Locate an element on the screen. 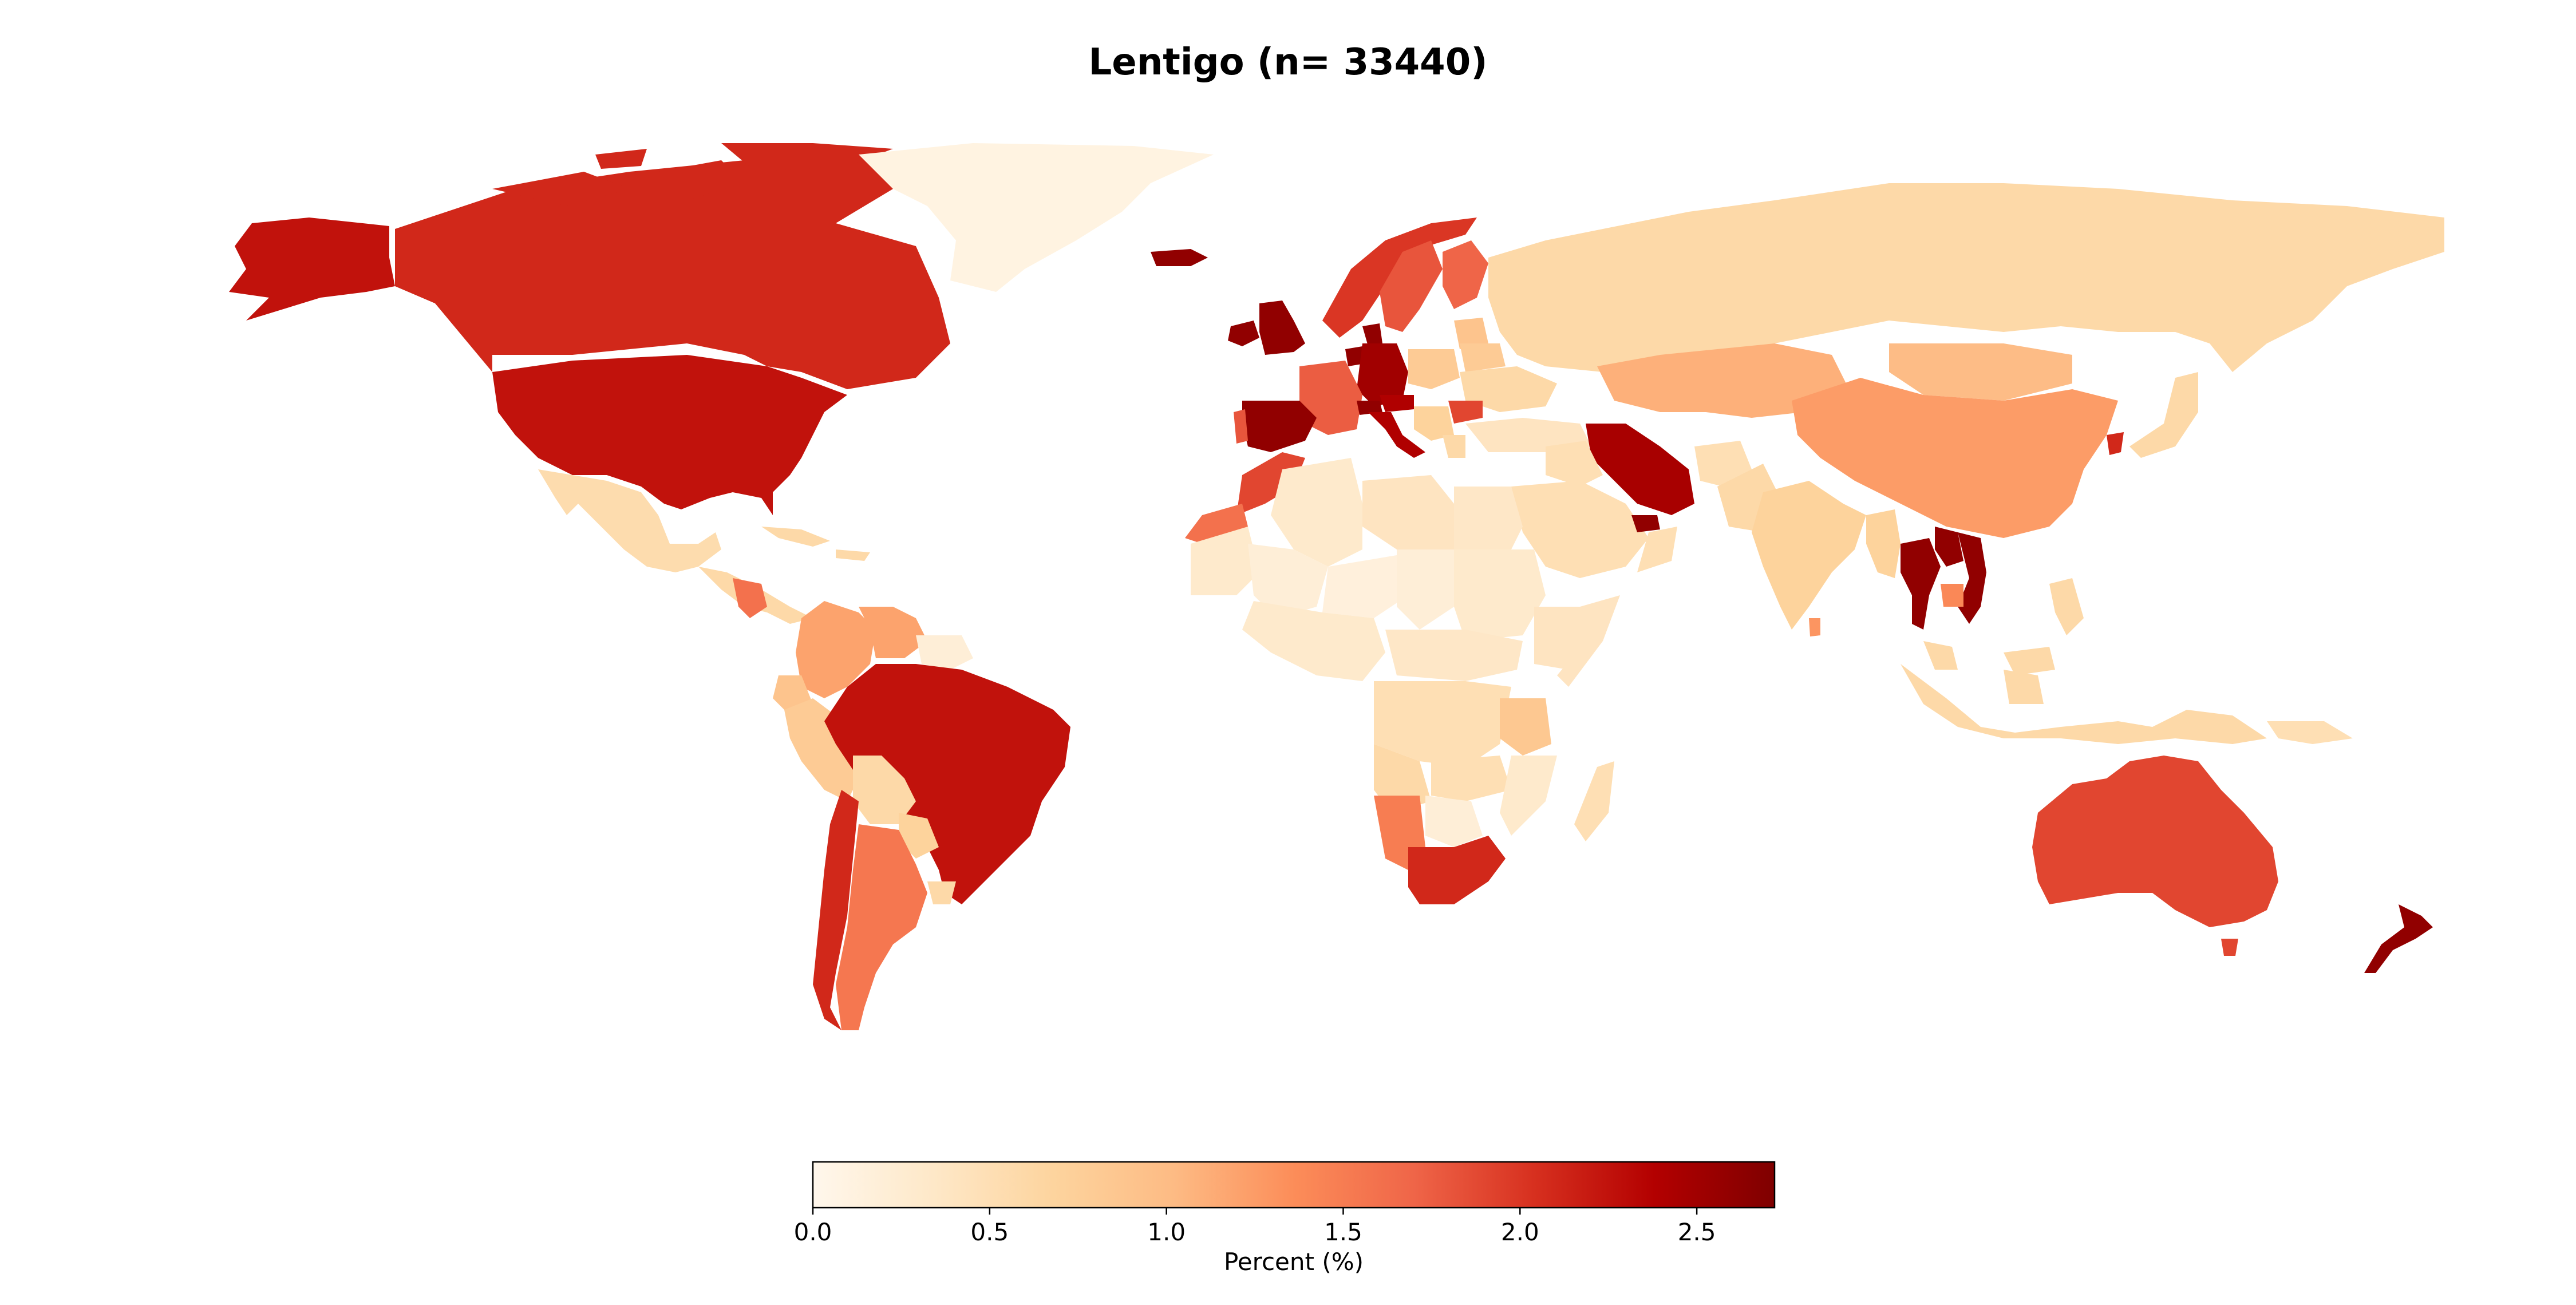  country-uae is located at coordinates (1645, 523).